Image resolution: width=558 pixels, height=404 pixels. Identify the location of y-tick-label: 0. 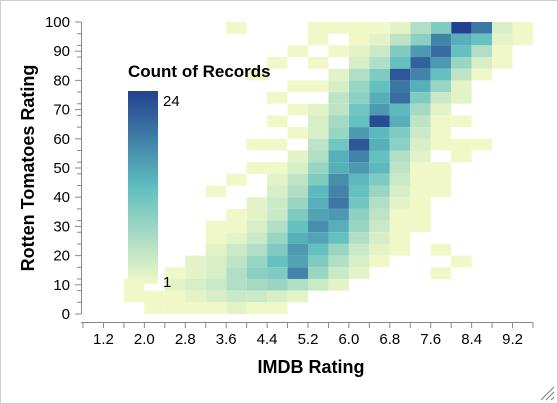
(66, 314).